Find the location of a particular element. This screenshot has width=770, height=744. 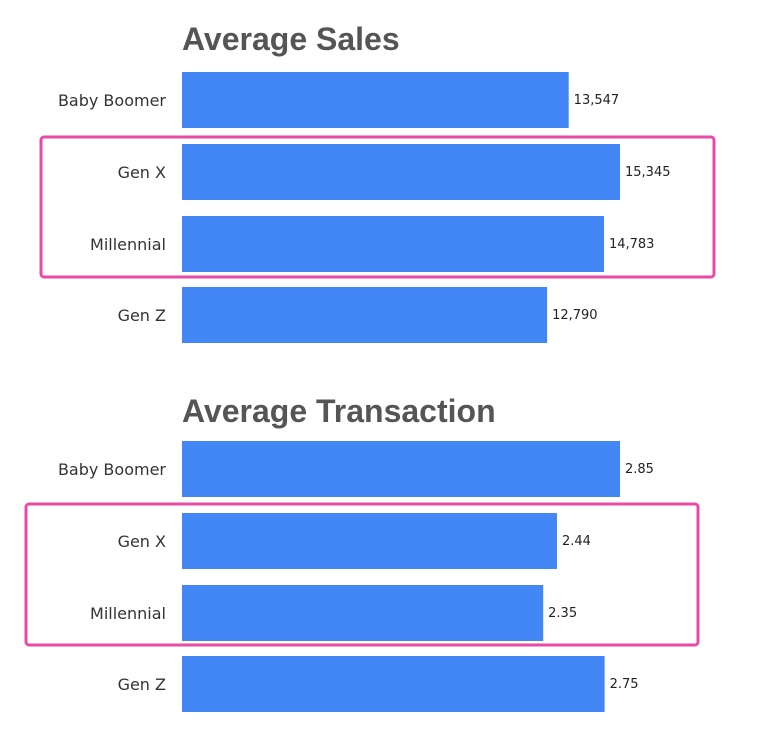

chart-title: Average Sales is located at coordinates (291, 39).